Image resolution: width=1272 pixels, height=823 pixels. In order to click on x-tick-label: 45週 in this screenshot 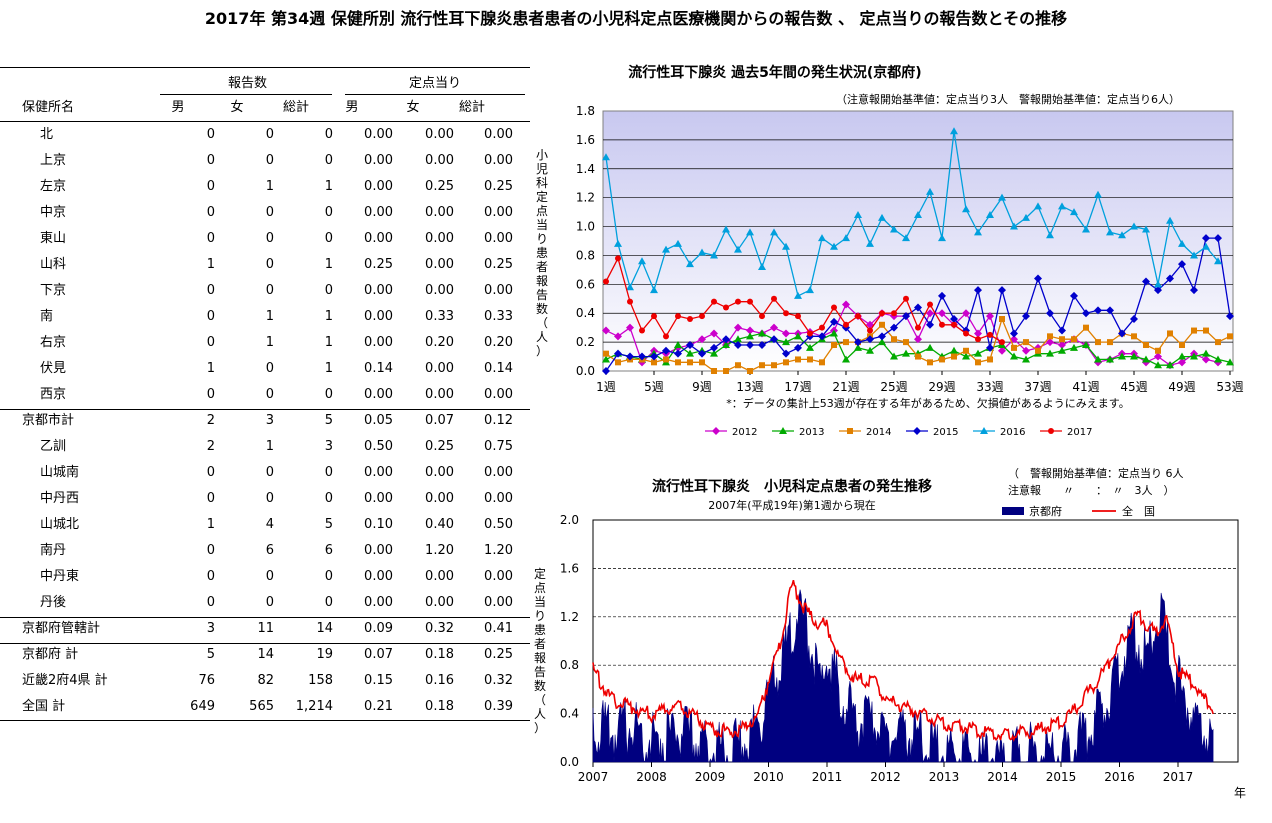, I will do `click(1133, 387)`.